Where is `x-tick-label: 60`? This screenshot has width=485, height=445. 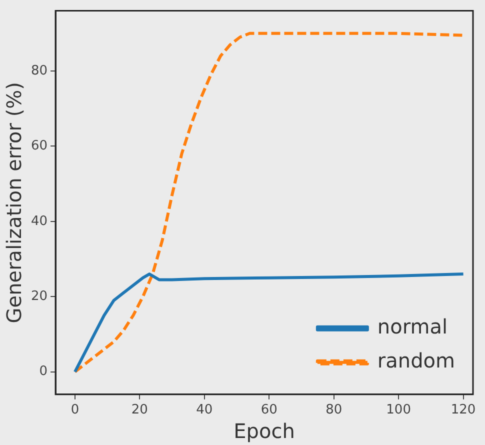 x-tick-label: 60 is located at coordinates (269, 410).